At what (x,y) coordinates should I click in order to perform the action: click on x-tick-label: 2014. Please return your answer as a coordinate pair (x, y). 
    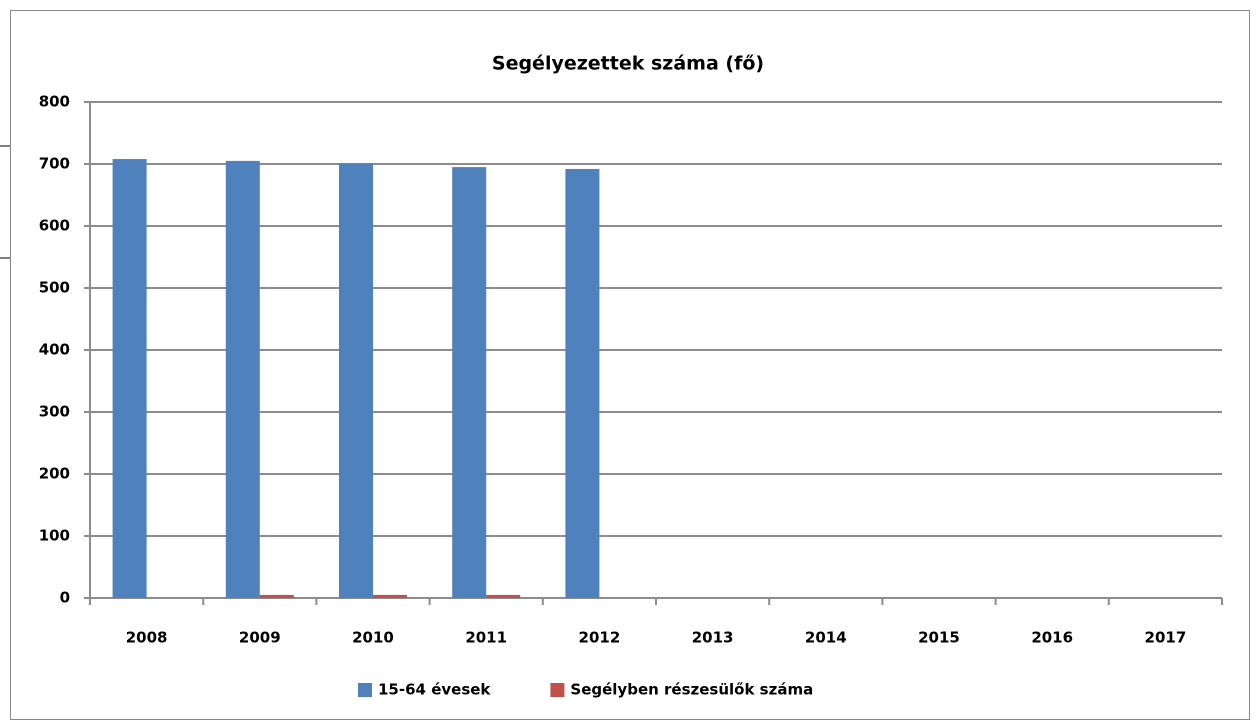
    Looking at the image, I should click on (826, 638).